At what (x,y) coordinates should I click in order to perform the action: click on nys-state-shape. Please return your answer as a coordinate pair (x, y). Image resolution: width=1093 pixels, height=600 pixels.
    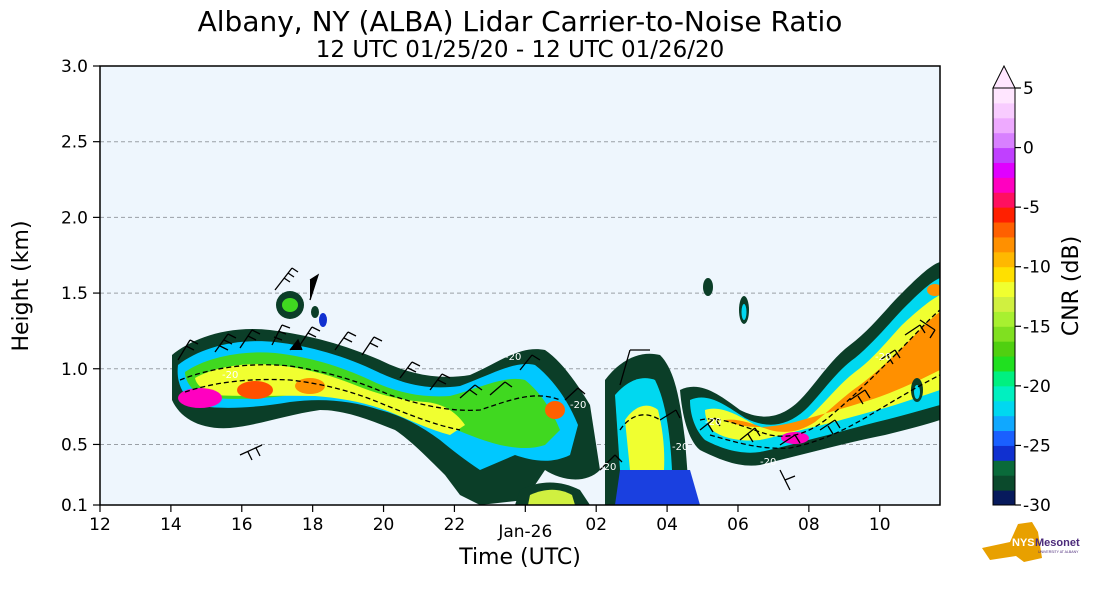
    Looking at the image, I should click on (1012, 542).